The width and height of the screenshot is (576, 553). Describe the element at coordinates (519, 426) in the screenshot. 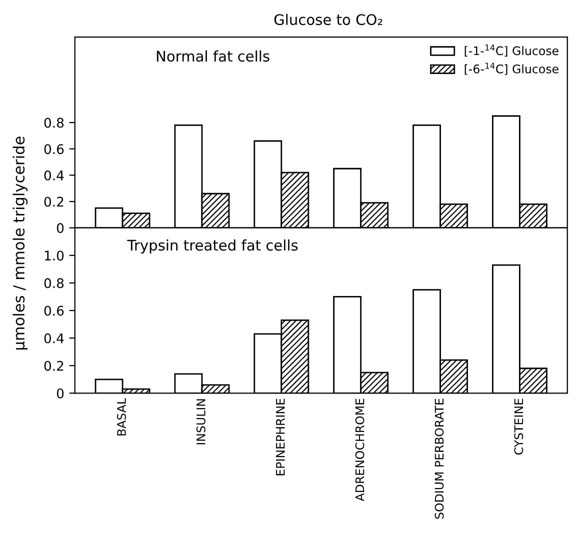

I see `x-tick-label: CYSTEINE` at that location.